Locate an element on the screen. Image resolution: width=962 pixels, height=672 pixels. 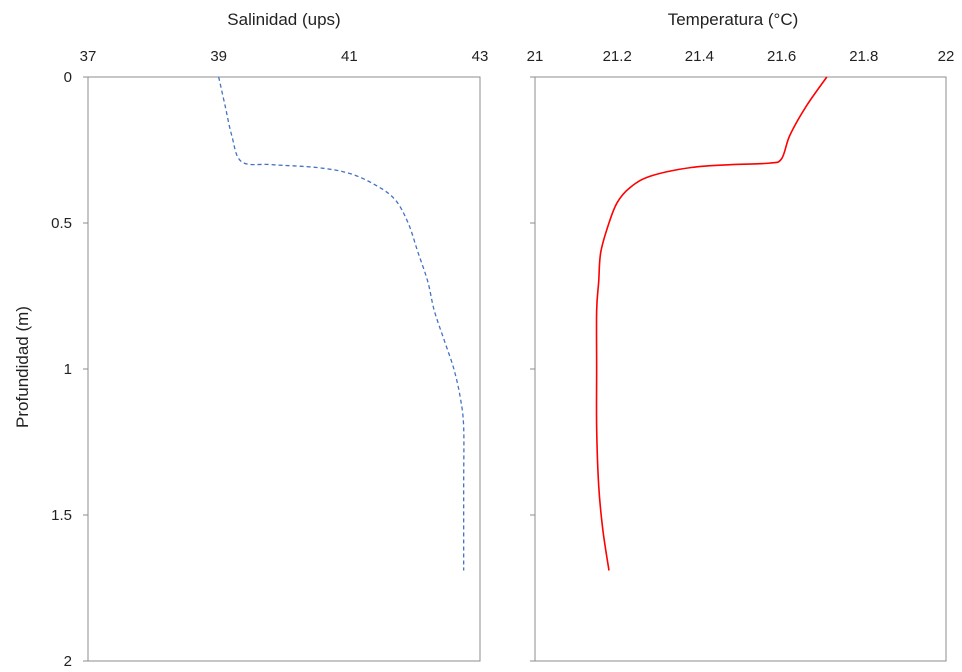
y-axis-title: Profundidad (m) is located at coordinates (22, 367).